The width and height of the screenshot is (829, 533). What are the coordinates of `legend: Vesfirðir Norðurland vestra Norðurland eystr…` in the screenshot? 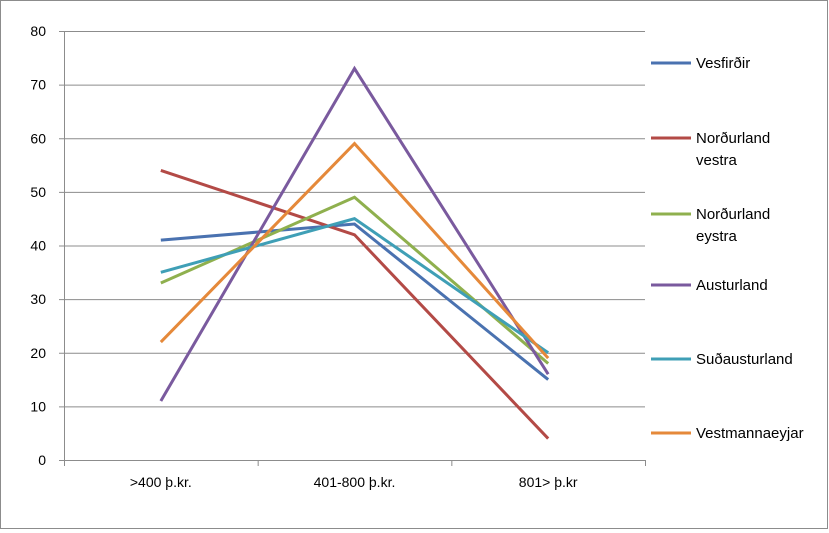 It's located at (727, 248).